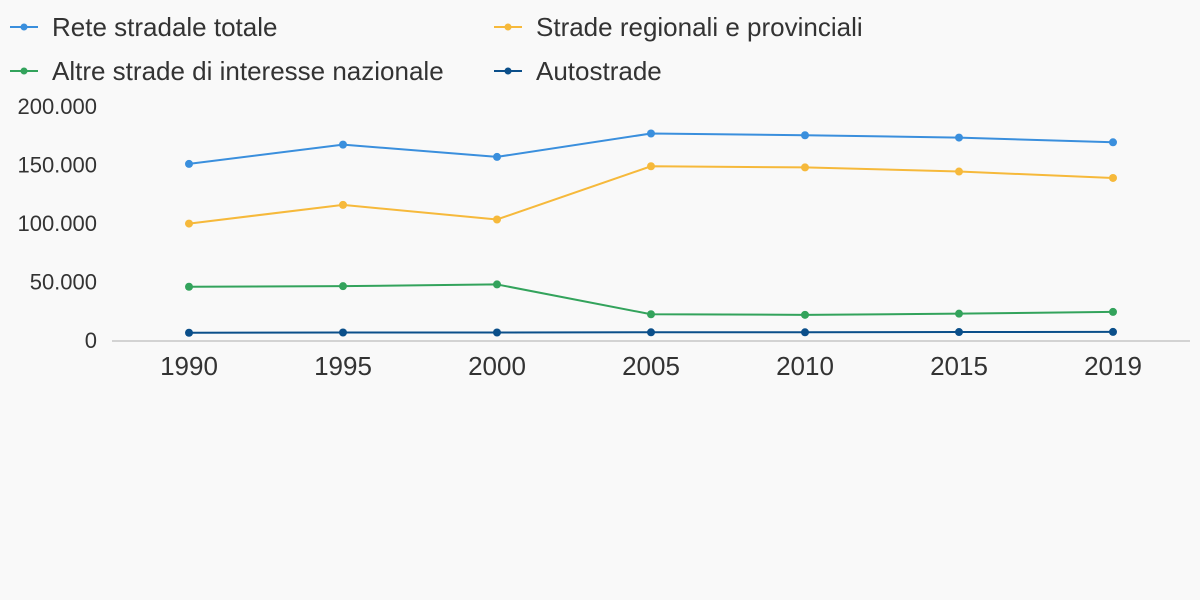 This screenshot has height=600, width=1200. I want to click on legend-label: Strade regionali e provinciali, so click(699, 27).